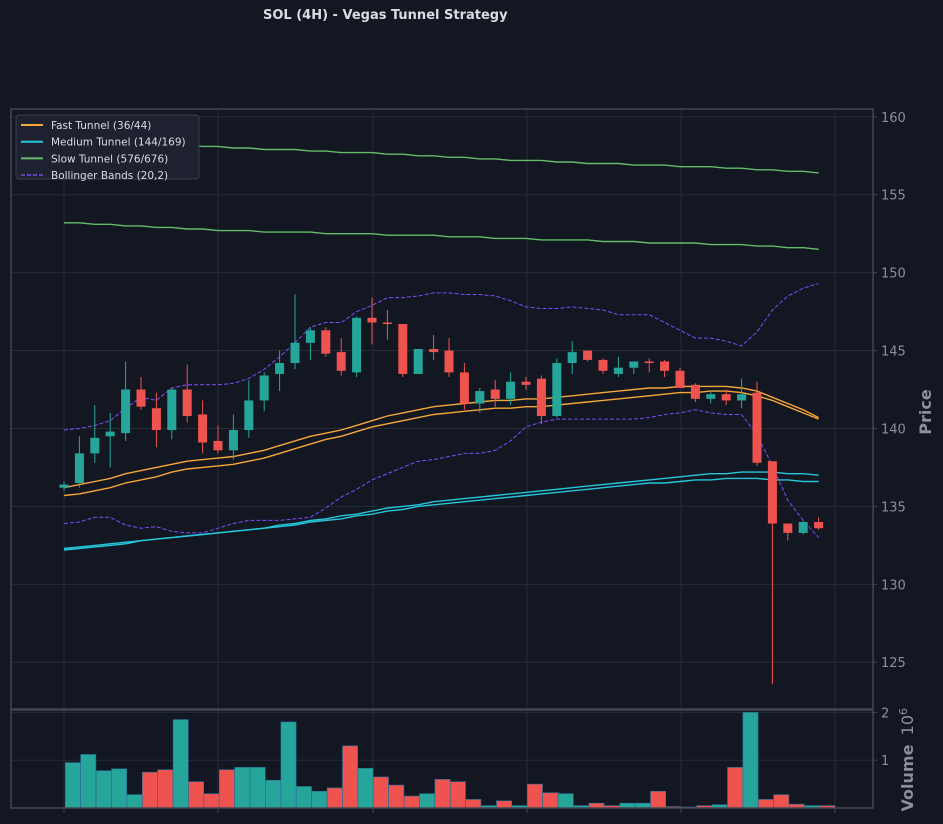  I want to click on price-axis-label: Price, so click(925, 412).